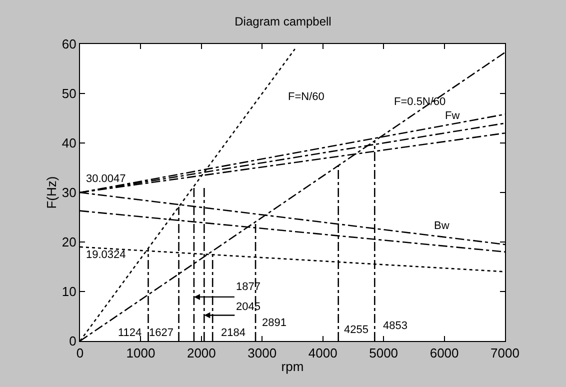 The height and width of the screenshot is (387, 566). What do you see at coordinates (452, 116) in the screenshot?
I see `series-label: Fw` at bounding box center [452, 116].